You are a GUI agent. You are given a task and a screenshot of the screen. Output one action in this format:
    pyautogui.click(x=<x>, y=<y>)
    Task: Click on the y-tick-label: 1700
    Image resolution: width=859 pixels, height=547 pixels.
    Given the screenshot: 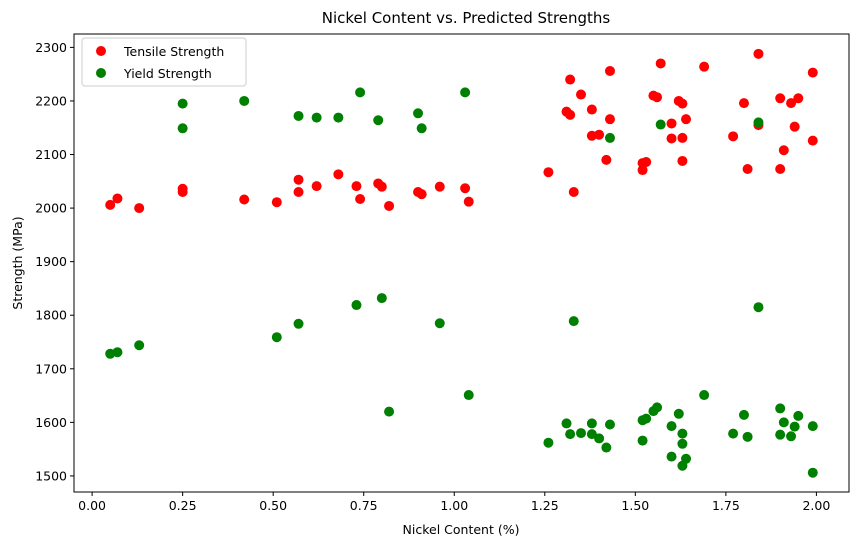 What is the action you would take?
    pyautogui.click(x=51, y=368)
    